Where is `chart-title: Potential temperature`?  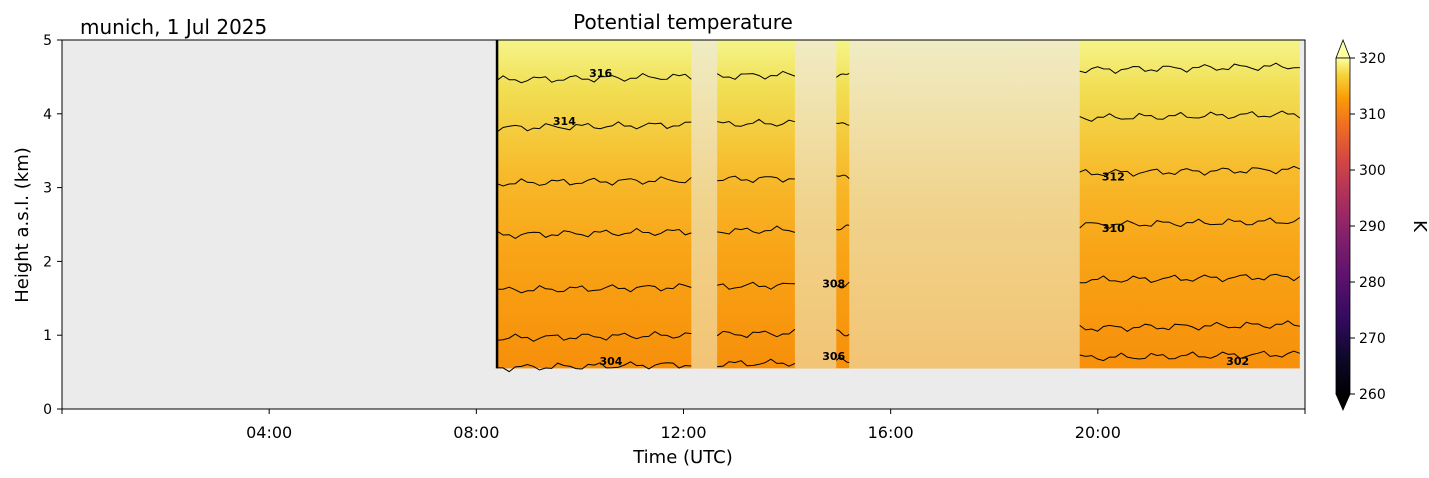 chart-title: Potential temperature is located at coordinates (683, 22).